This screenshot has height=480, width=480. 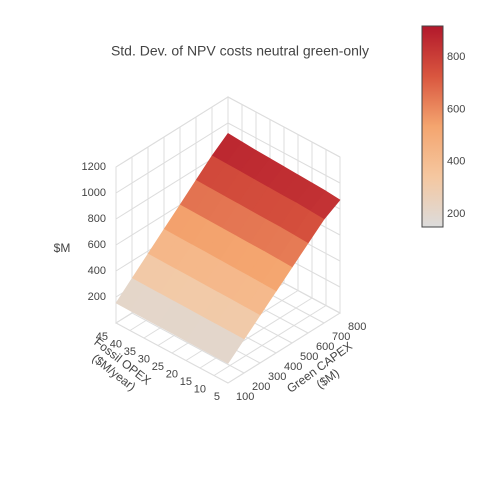 What do you see at coordinates (456, 57) in the screenshot?
I see `colorbar-tick-label: 800` at bounding box center [456, 57].